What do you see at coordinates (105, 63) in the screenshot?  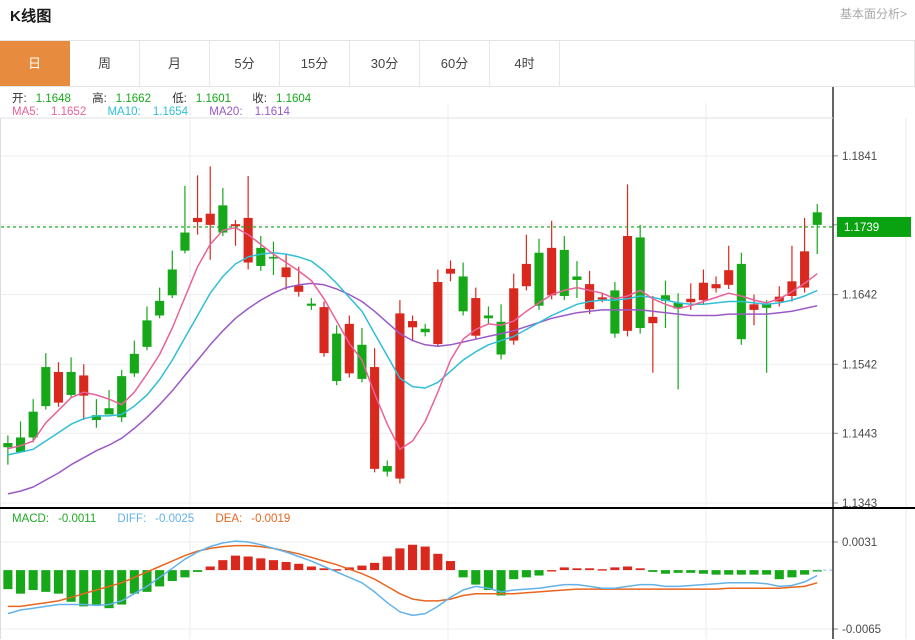 I see `period-tab-1: 周` at bounding box center [105, 63].